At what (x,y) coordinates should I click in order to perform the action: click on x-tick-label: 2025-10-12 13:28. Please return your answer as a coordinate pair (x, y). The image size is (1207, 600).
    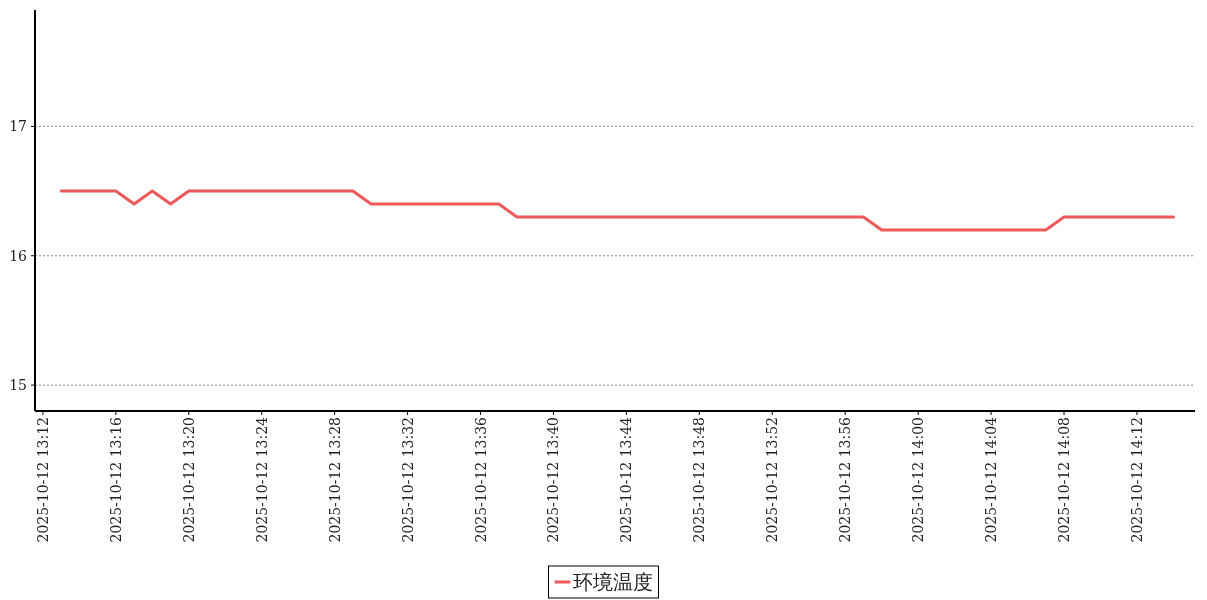
    Looking at the image, I should click on (334, 480).